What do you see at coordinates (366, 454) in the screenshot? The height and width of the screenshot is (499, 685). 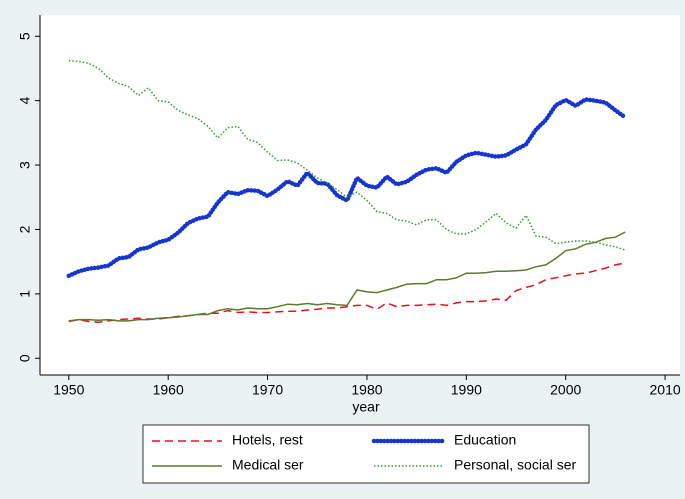 I see `legend` at bounding box center [366, 454].